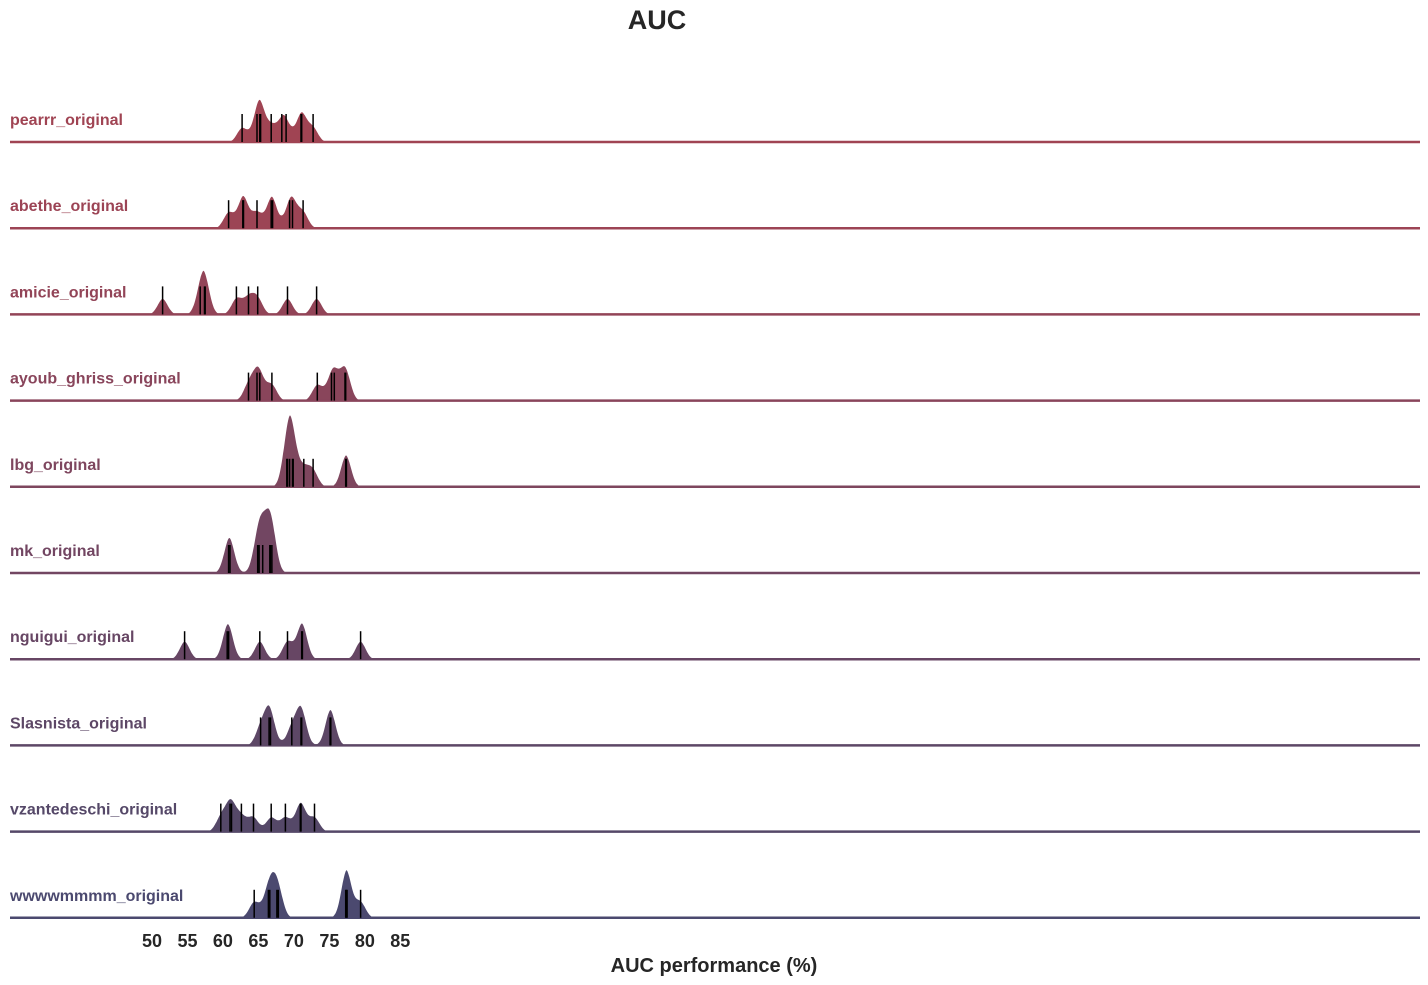  I want to click on series-label: nguigui_original, so click(72, 637).